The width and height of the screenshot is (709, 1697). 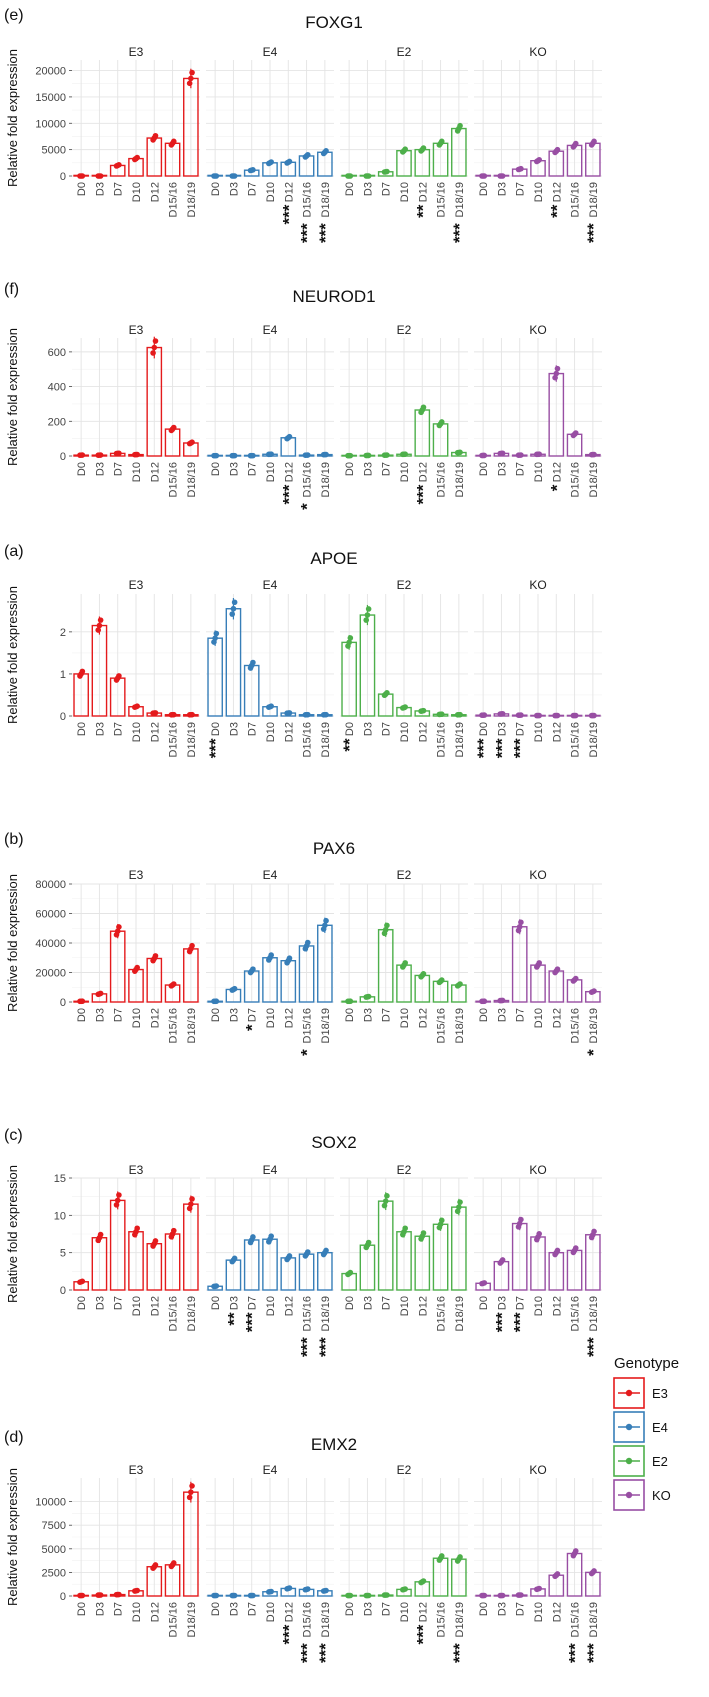 What do you see at coordinates (646, 1433) in the screenshot?
I see `legend: Genotype E3 E4 E2 KO` at bounding box center [646, 1433].